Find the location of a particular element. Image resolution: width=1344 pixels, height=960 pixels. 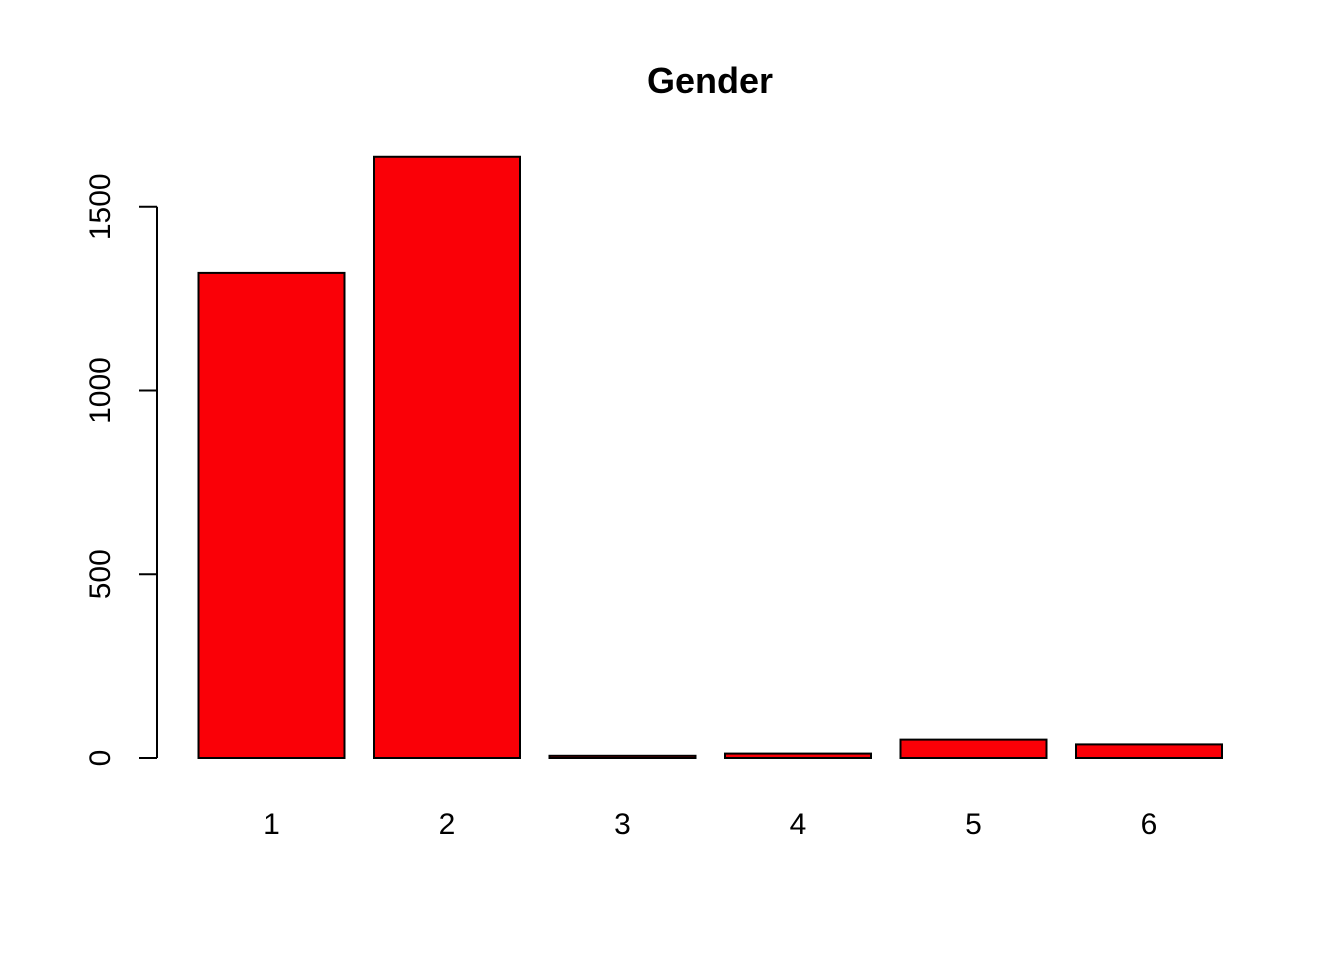

y-axis: 0 500 1000 1500 is located at coordinates (121, 470).